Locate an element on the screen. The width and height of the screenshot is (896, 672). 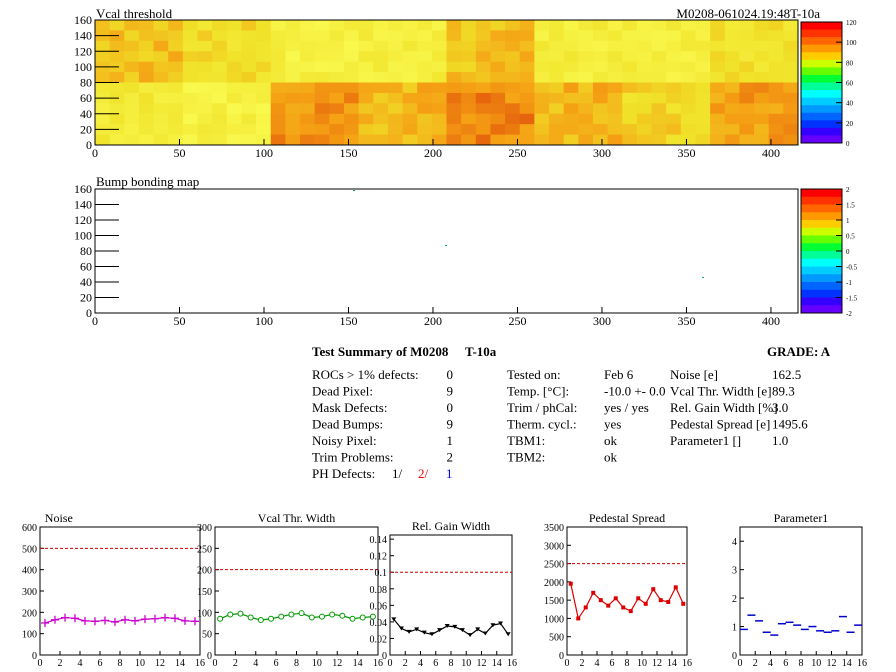
chart-ytick-label: 1000 is located at coordinates (554, 619).